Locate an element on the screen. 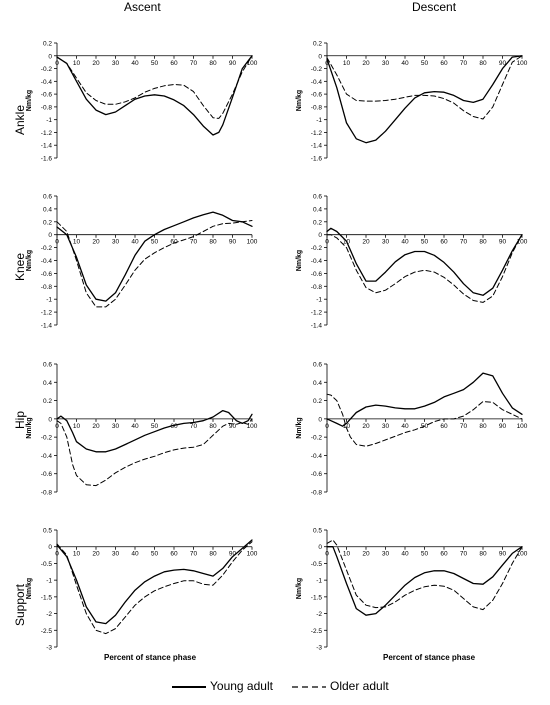 The width and height of the screenshot is (550, 705). x-tick-label-knee-descent: 80 is located at coordinates (483, 242).